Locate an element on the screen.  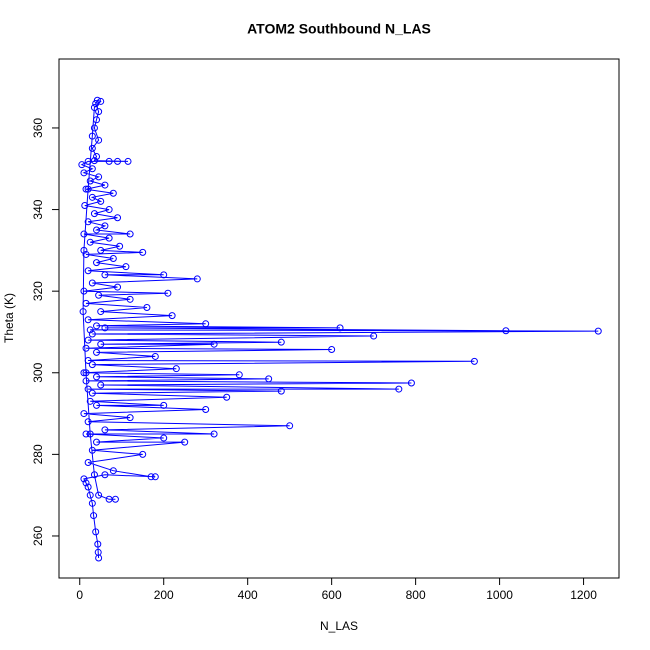
y-tick-label: 320 is located at coordinates (38, 291).